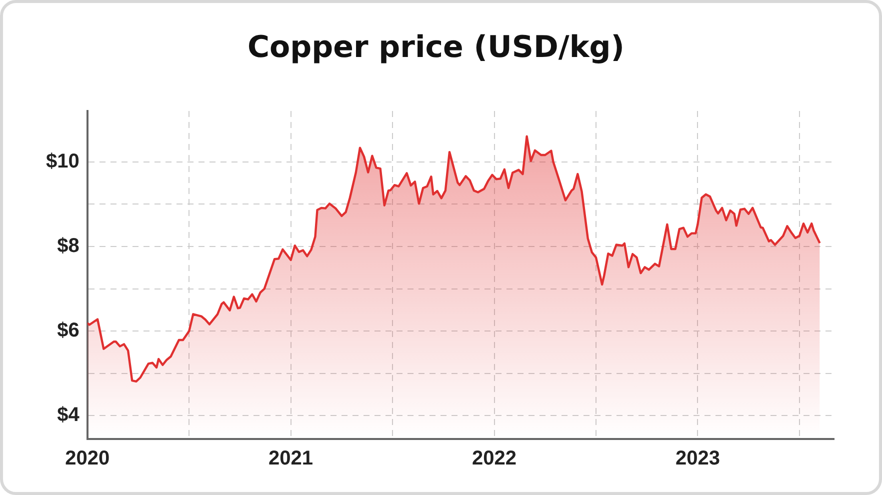  I want to click on y-tick-label: $8, so click(68, 245).